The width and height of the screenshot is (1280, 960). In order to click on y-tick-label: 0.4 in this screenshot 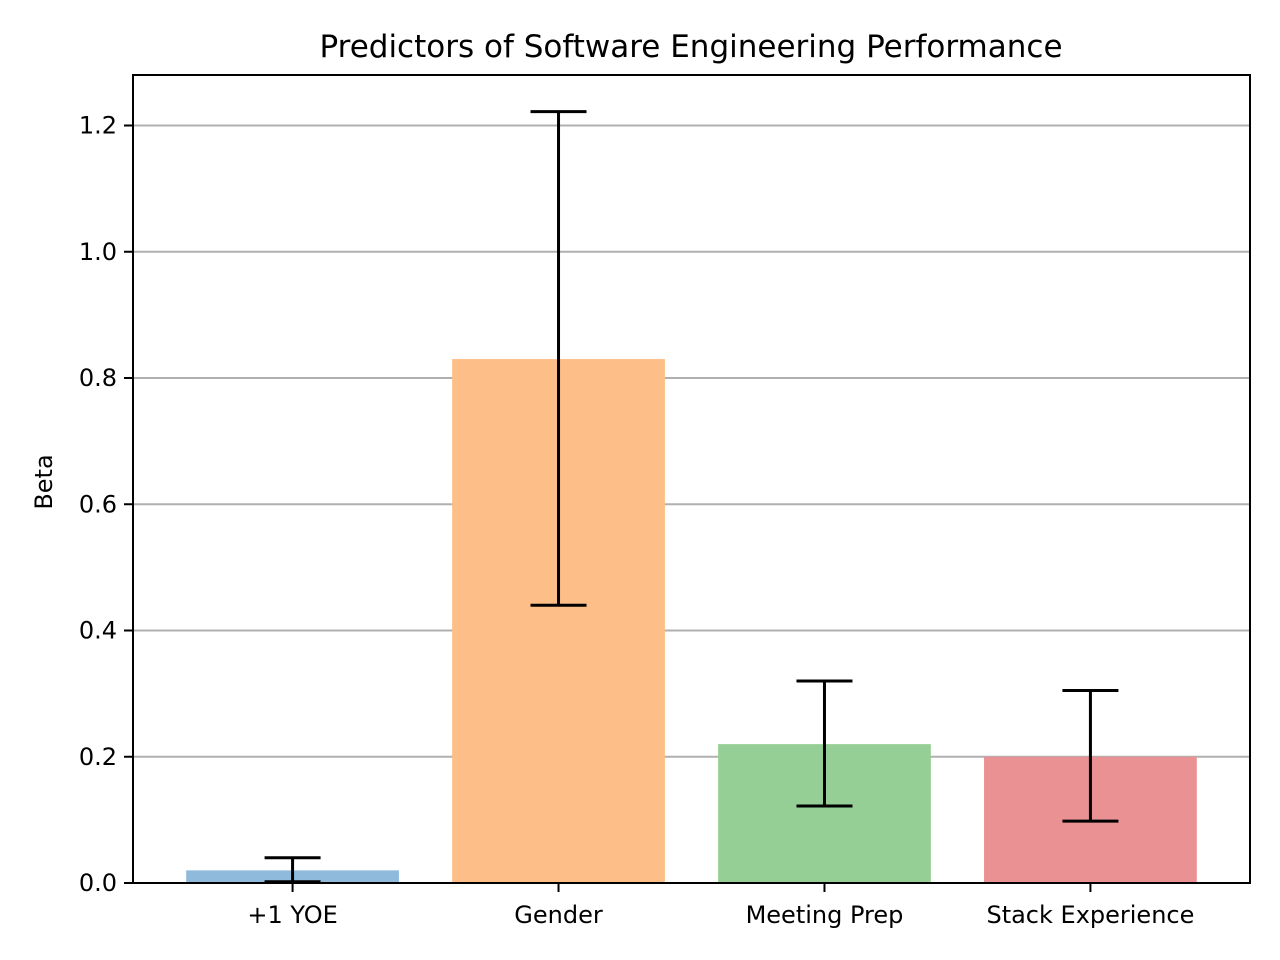, I will do `click(98, 631)`.